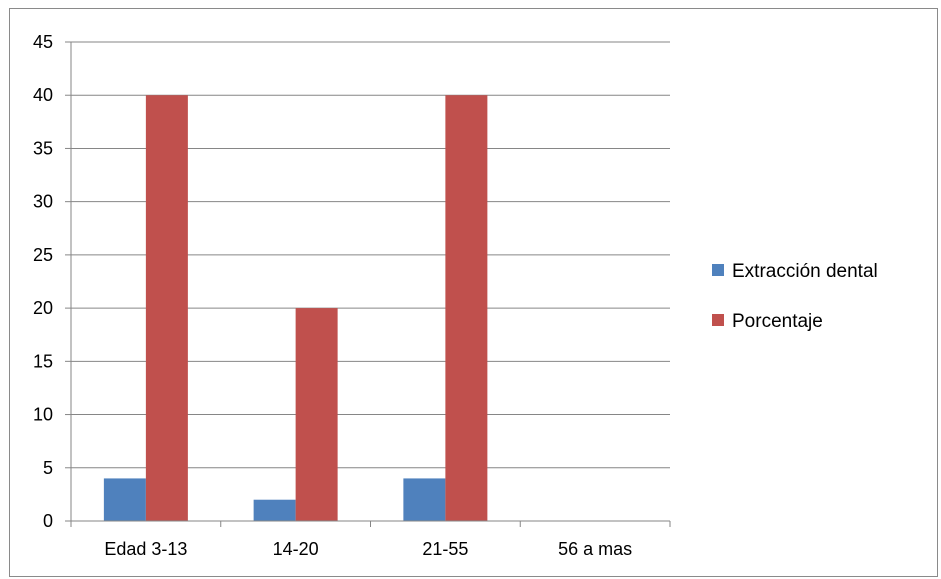  What do you see at coordinates (777, 321) in the screenshot?
I see `legend-label: Porcentaje` at bounding box center [777, 321].